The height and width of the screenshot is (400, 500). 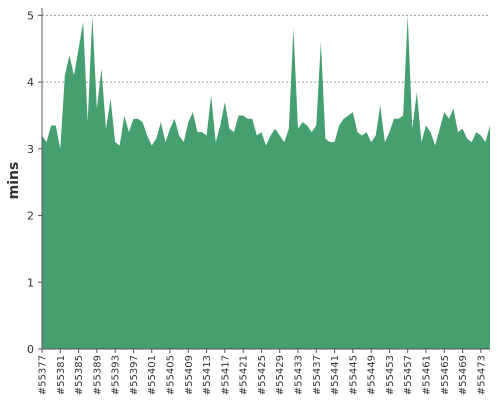 What do you see at coordinates (427, 375) in the screenshot?
I see `x-tick-label: #55461` at bounding box center [427, 375].